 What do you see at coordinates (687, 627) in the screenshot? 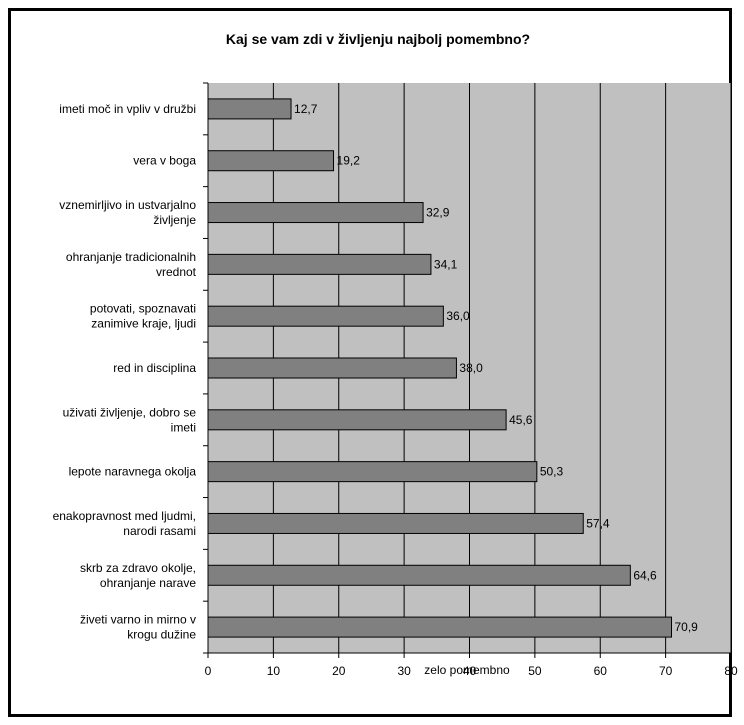
I see `data-label: 70,9` at bounding box center [687, 627].